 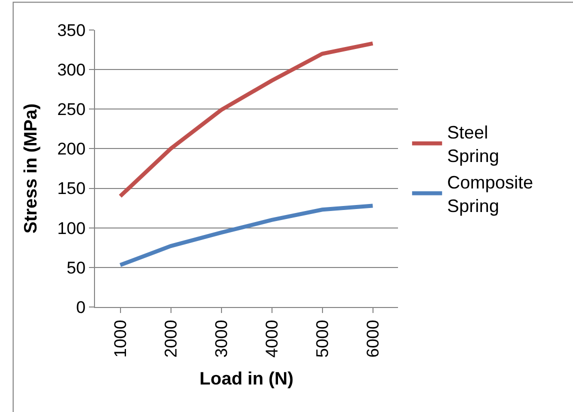 What do you see at coordinates (76, 268) in the screenshot?
I see `y-tick-label: 50` at bounding box center [76, 268].